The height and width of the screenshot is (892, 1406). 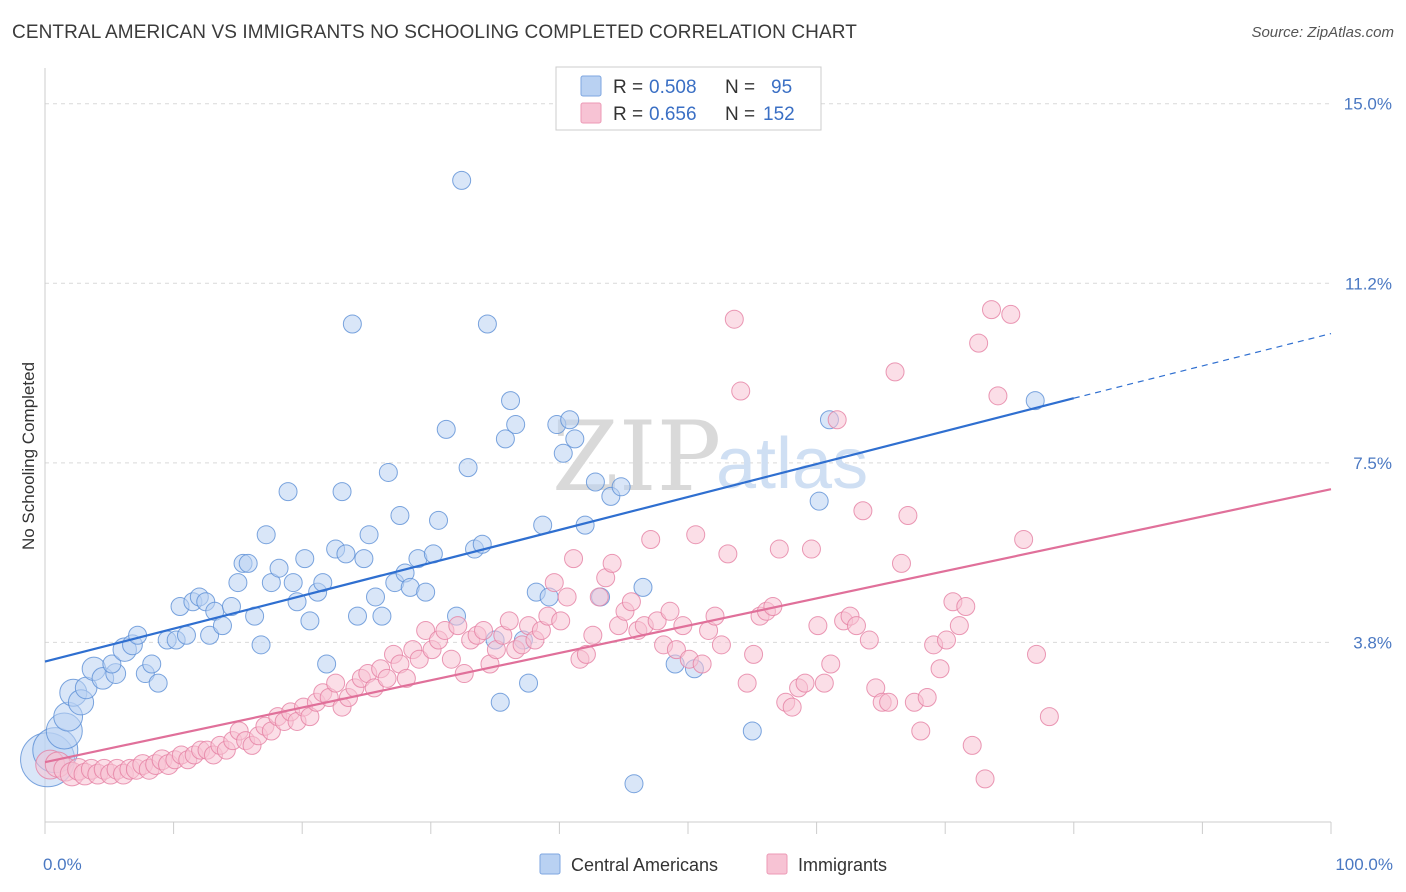 I want to click on series-legend: Central Americans Immigrants, so click(x=713, y=864).